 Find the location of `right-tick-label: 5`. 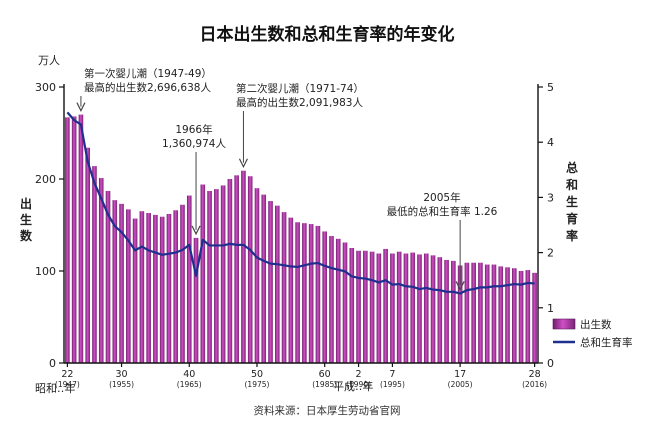

right-tick-label: 5 is located at coordinates (550, 87).